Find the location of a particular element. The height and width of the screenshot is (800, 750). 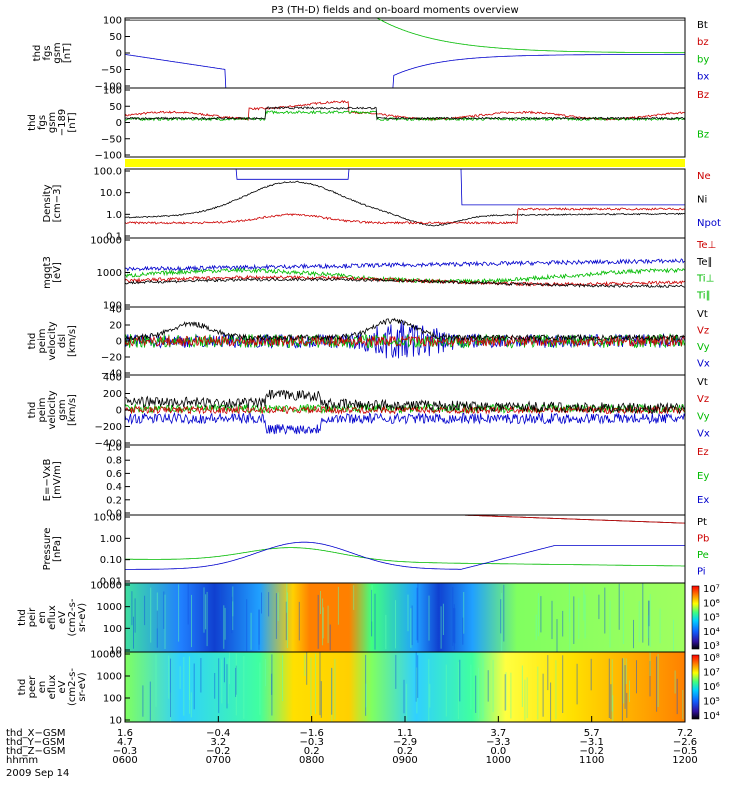

y-axis-label: eflux is located at coordinates (52, 687).